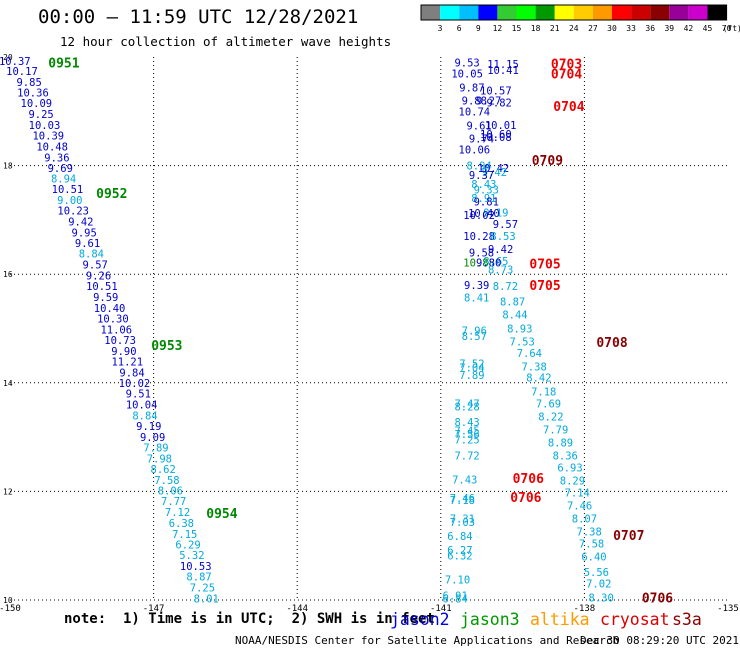 The height and width of the screenshot is (650, 740). Describe the element at coordinates (144, 416) in the screenshot. I see `swh-data-point: 8.84` at that location.